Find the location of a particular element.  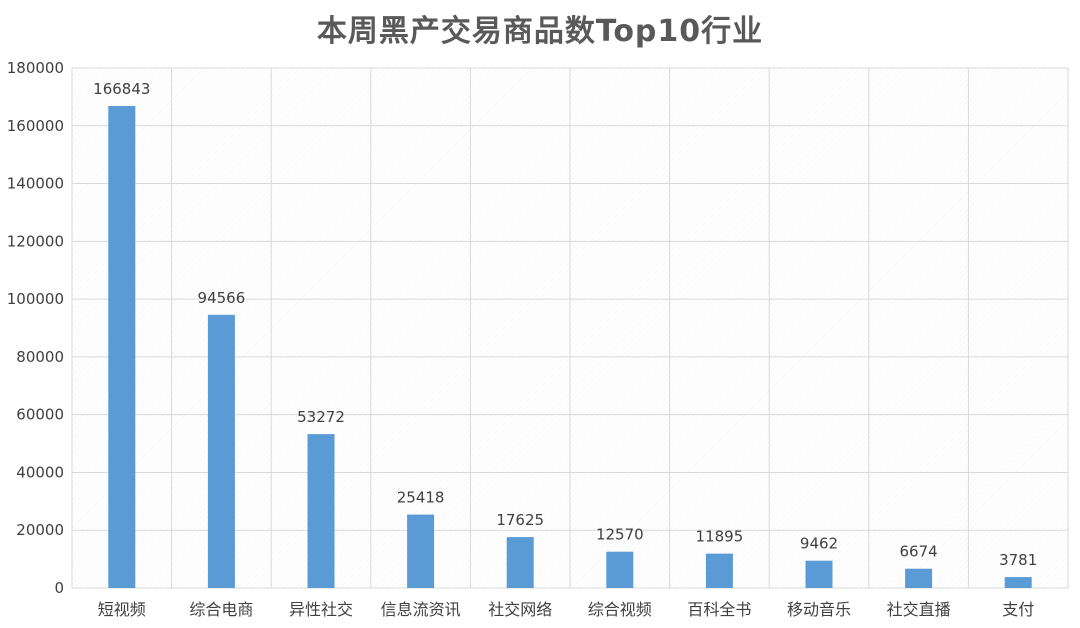

y-tick-label: 180000 is located at coordinates (35, 68).